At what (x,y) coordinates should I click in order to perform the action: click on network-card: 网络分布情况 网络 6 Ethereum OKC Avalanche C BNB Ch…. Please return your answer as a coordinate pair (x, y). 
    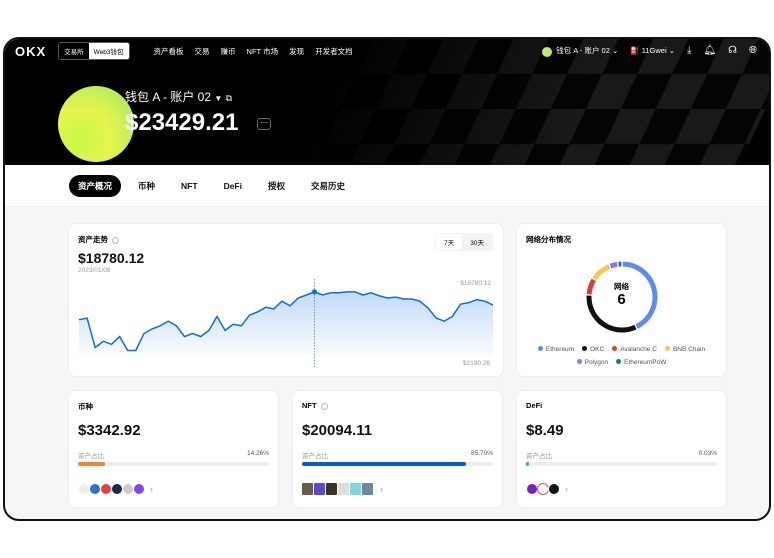
    Looking at the image, I should click on (621, 300).